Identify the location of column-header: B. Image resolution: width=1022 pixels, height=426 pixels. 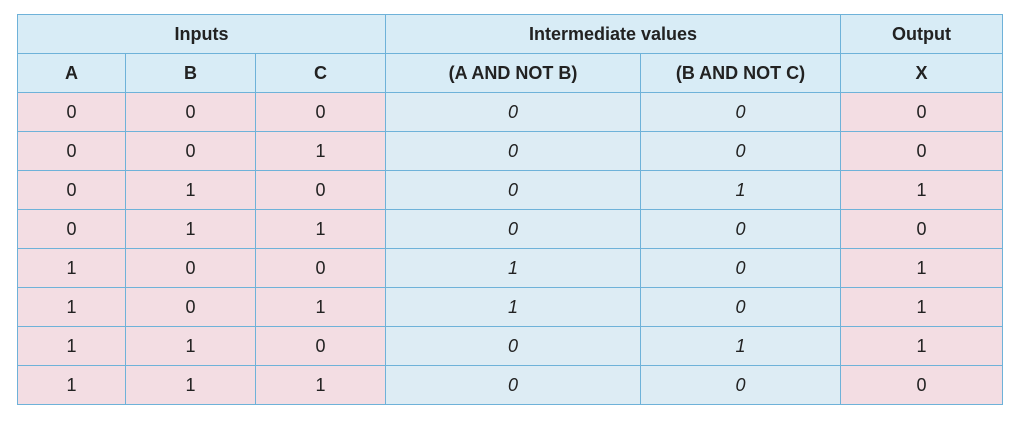
(190, 73).